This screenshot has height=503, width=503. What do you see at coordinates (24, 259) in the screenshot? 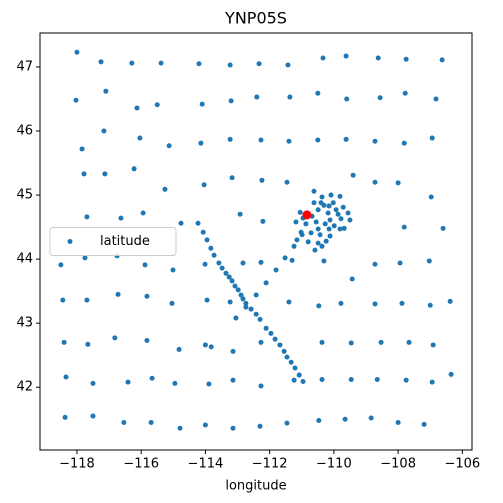
I see `y-tick-label: 44` at bounding box center [24, 259].